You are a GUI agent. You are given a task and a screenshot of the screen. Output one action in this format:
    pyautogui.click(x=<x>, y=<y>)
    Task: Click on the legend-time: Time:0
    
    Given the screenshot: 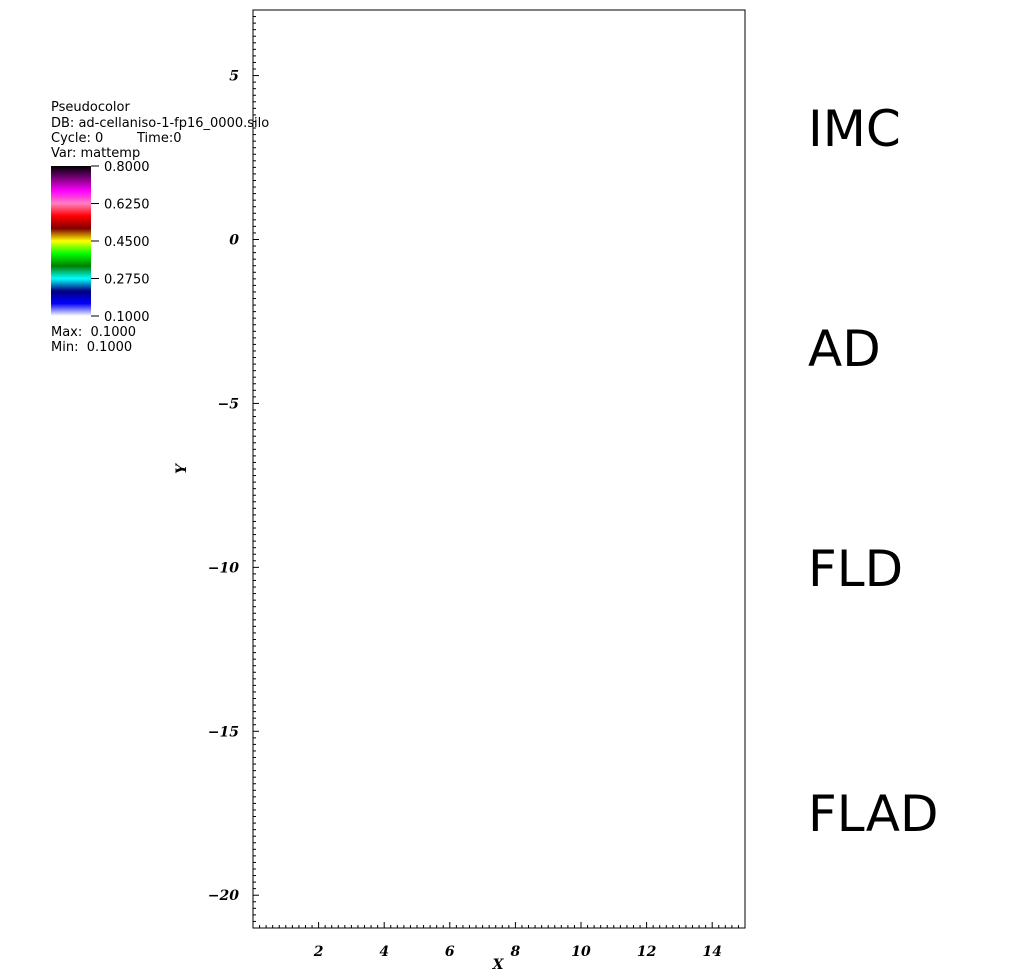 What is the action you would take?
    pyautogui.click(x=159, y=138)
    